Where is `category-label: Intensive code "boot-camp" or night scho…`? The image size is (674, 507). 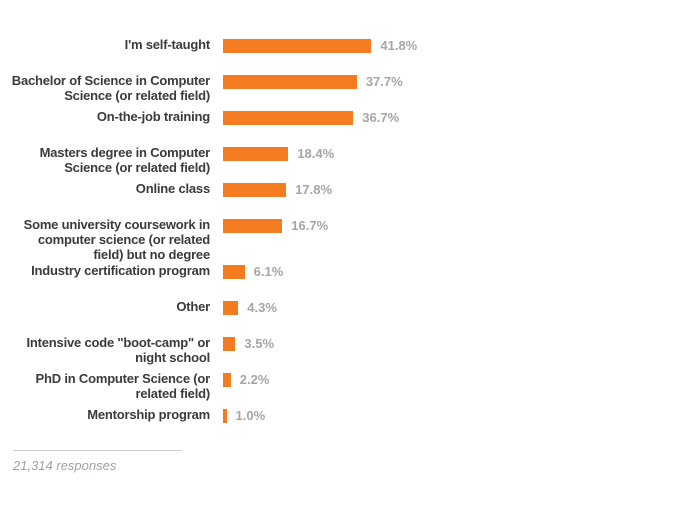
category-label: Intensive code "boot-camp" or night scho… is located at coordinates (118, 350).